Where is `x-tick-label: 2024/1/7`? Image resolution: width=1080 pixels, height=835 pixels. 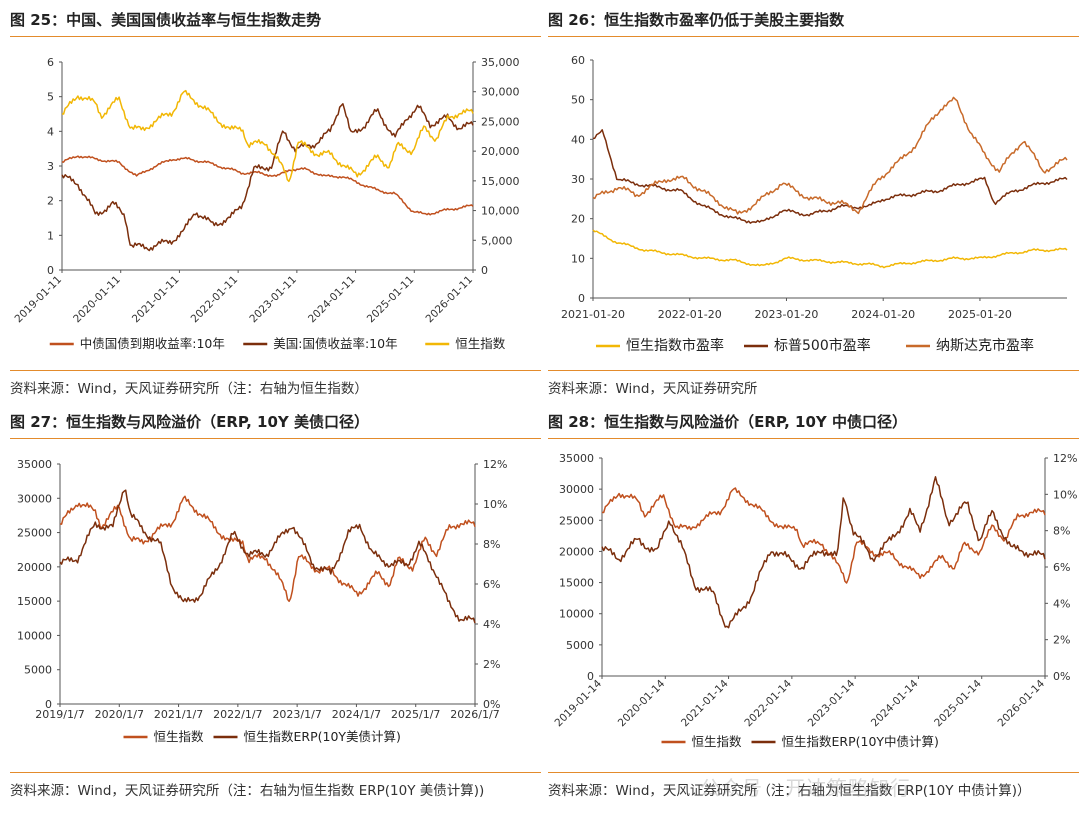
x-tick-label: 2024/1/7 is located at coordinates (356, 714).